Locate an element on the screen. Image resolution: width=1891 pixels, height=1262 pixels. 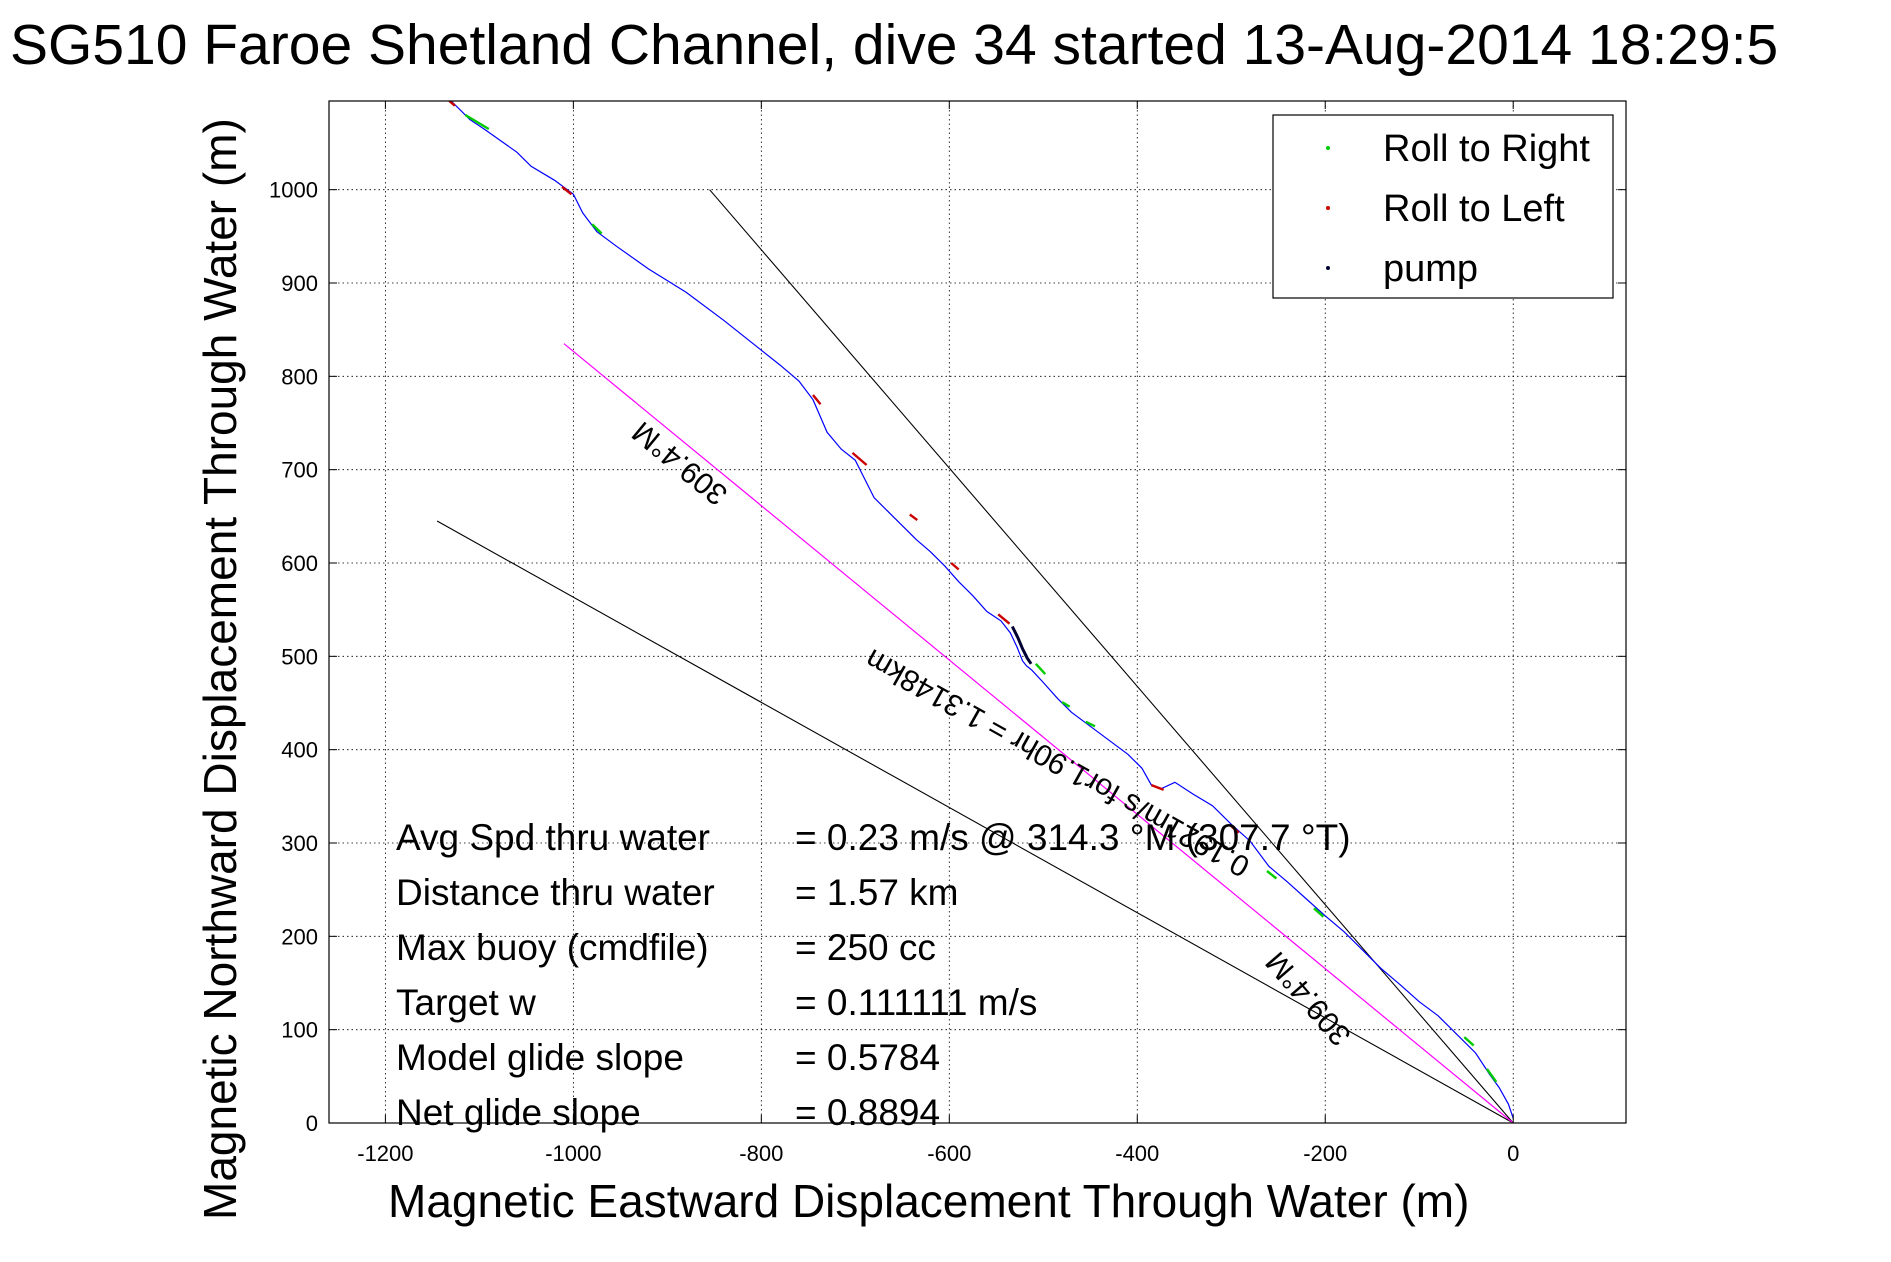
stat-value: = 0.5784 is located at coordinates (867, 1057).